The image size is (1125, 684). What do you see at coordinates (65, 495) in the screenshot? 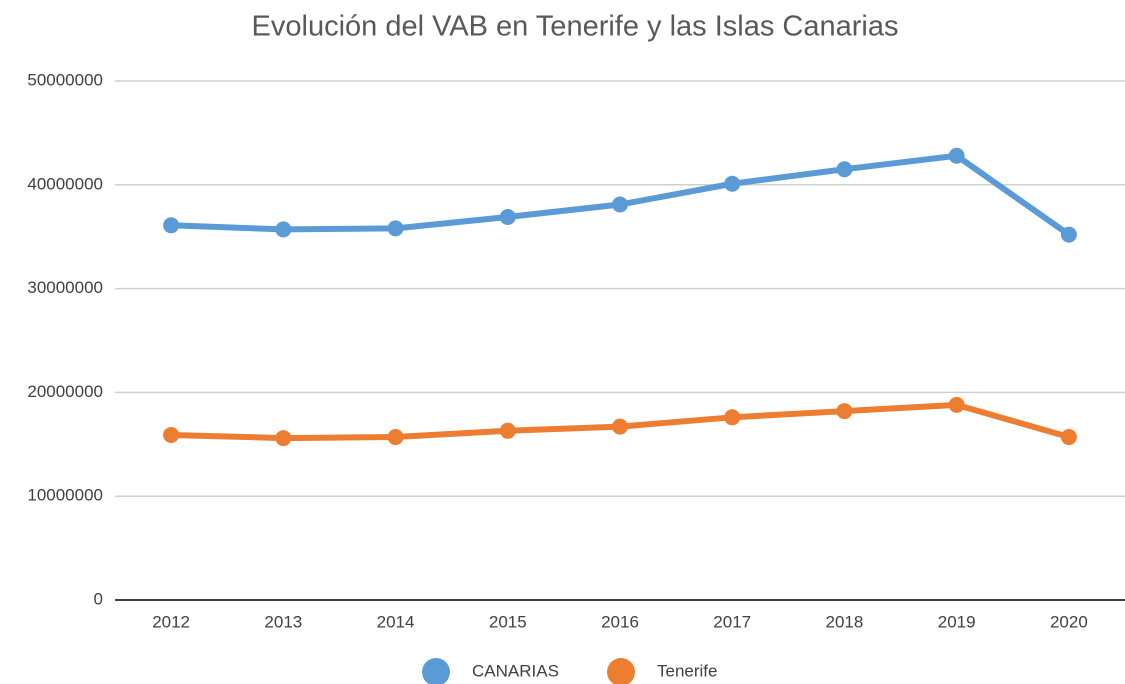
I see `y-tick-label: 10000000` at bounding box center [65, 495].